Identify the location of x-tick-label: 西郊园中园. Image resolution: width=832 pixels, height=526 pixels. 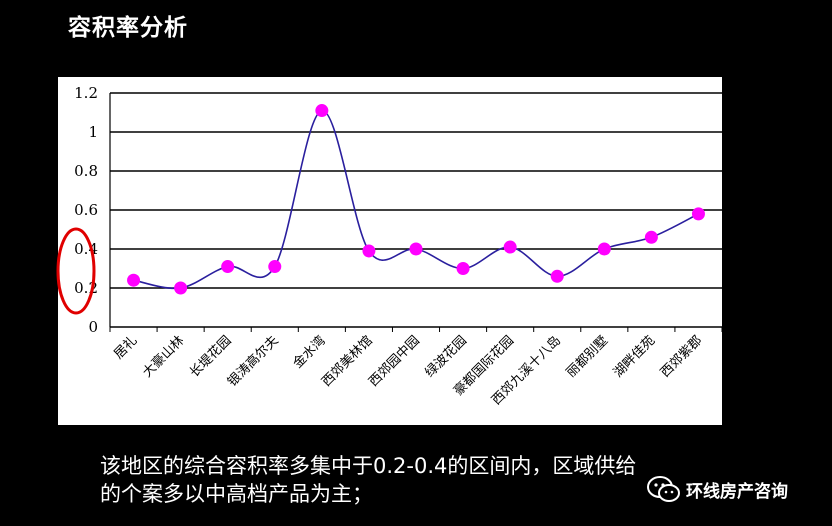
(394, 361).